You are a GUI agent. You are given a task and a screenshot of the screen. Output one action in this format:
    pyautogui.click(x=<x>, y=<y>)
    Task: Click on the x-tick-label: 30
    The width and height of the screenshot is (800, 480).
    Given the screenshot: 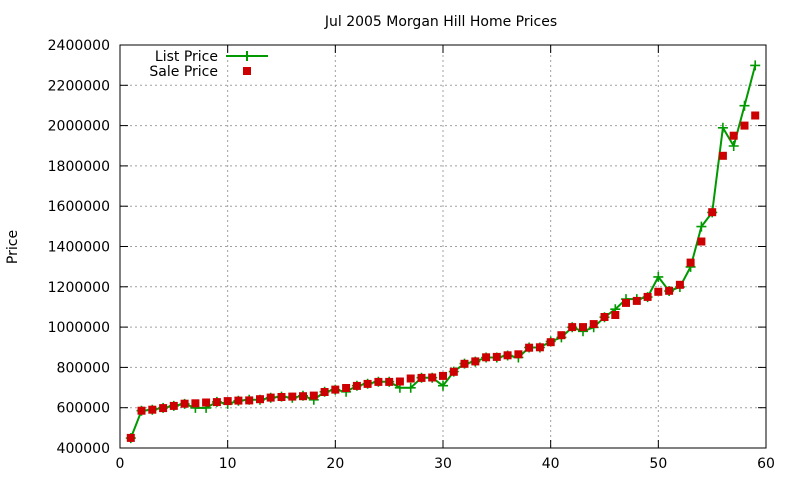 What is the action you would take?
    pyautogui.click(x=443, y=464)
    